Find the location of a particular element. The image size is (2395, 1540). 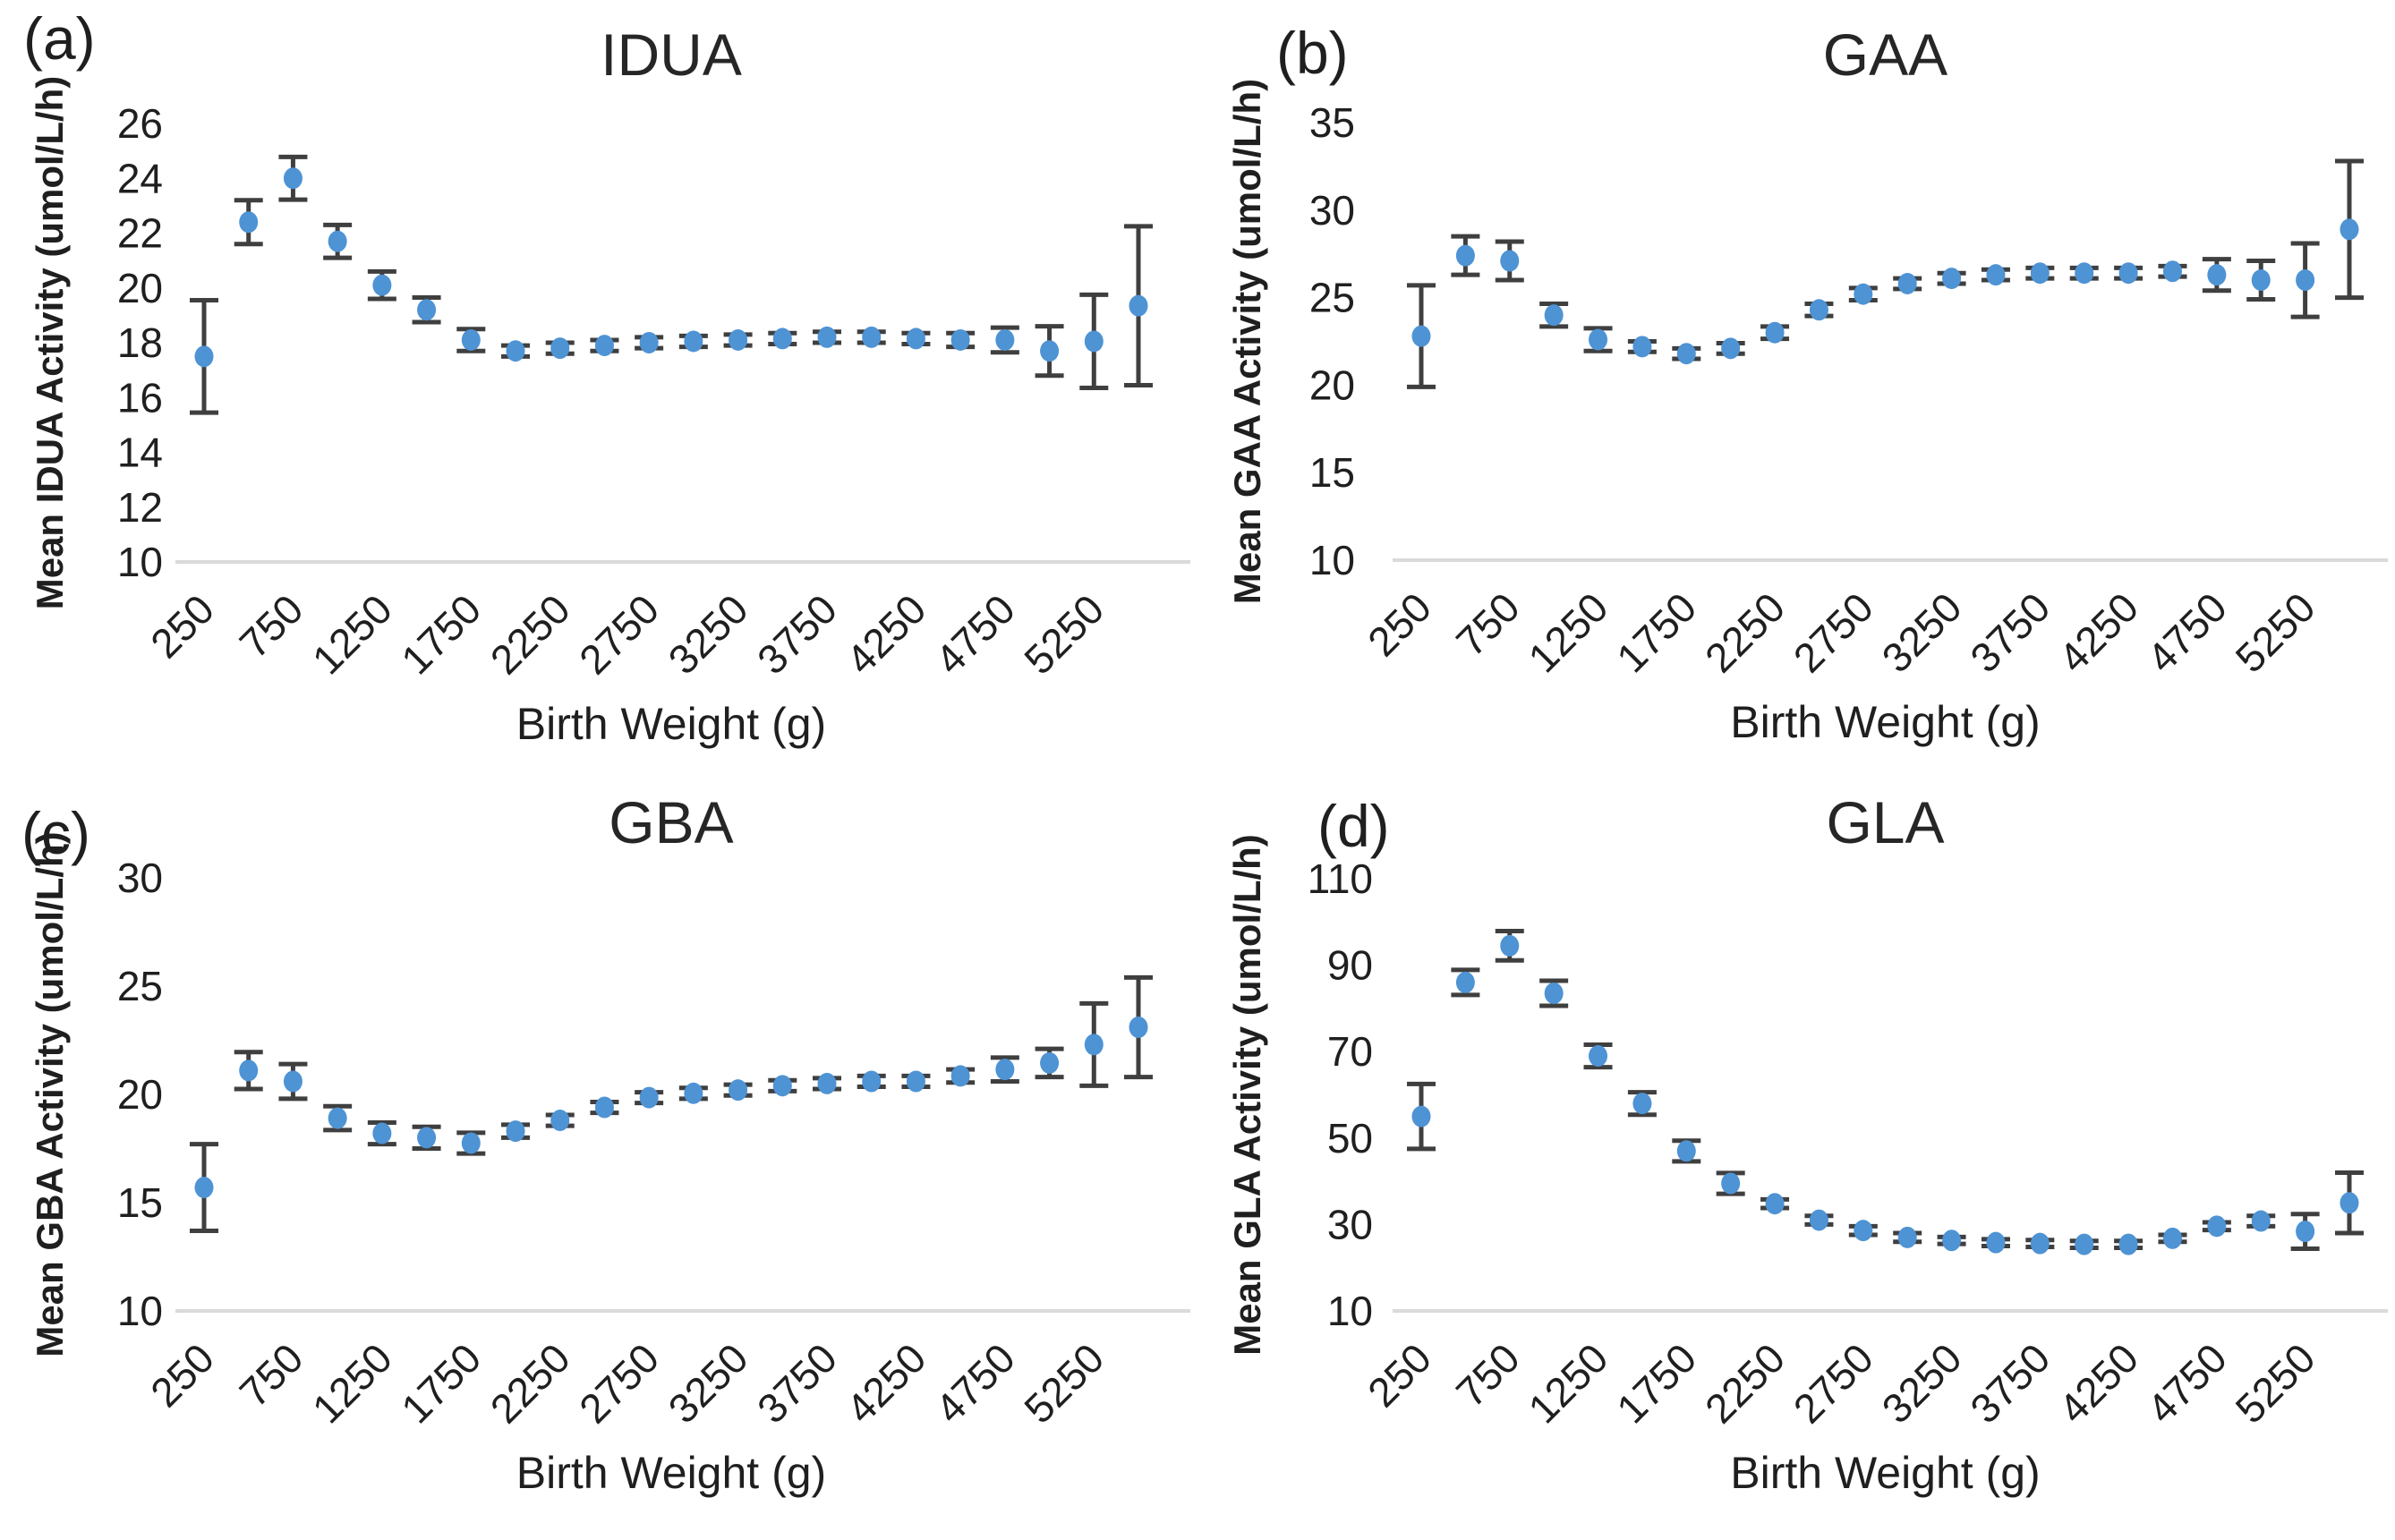

y-tick-label: 35 is located at coordinates (1332, 123).